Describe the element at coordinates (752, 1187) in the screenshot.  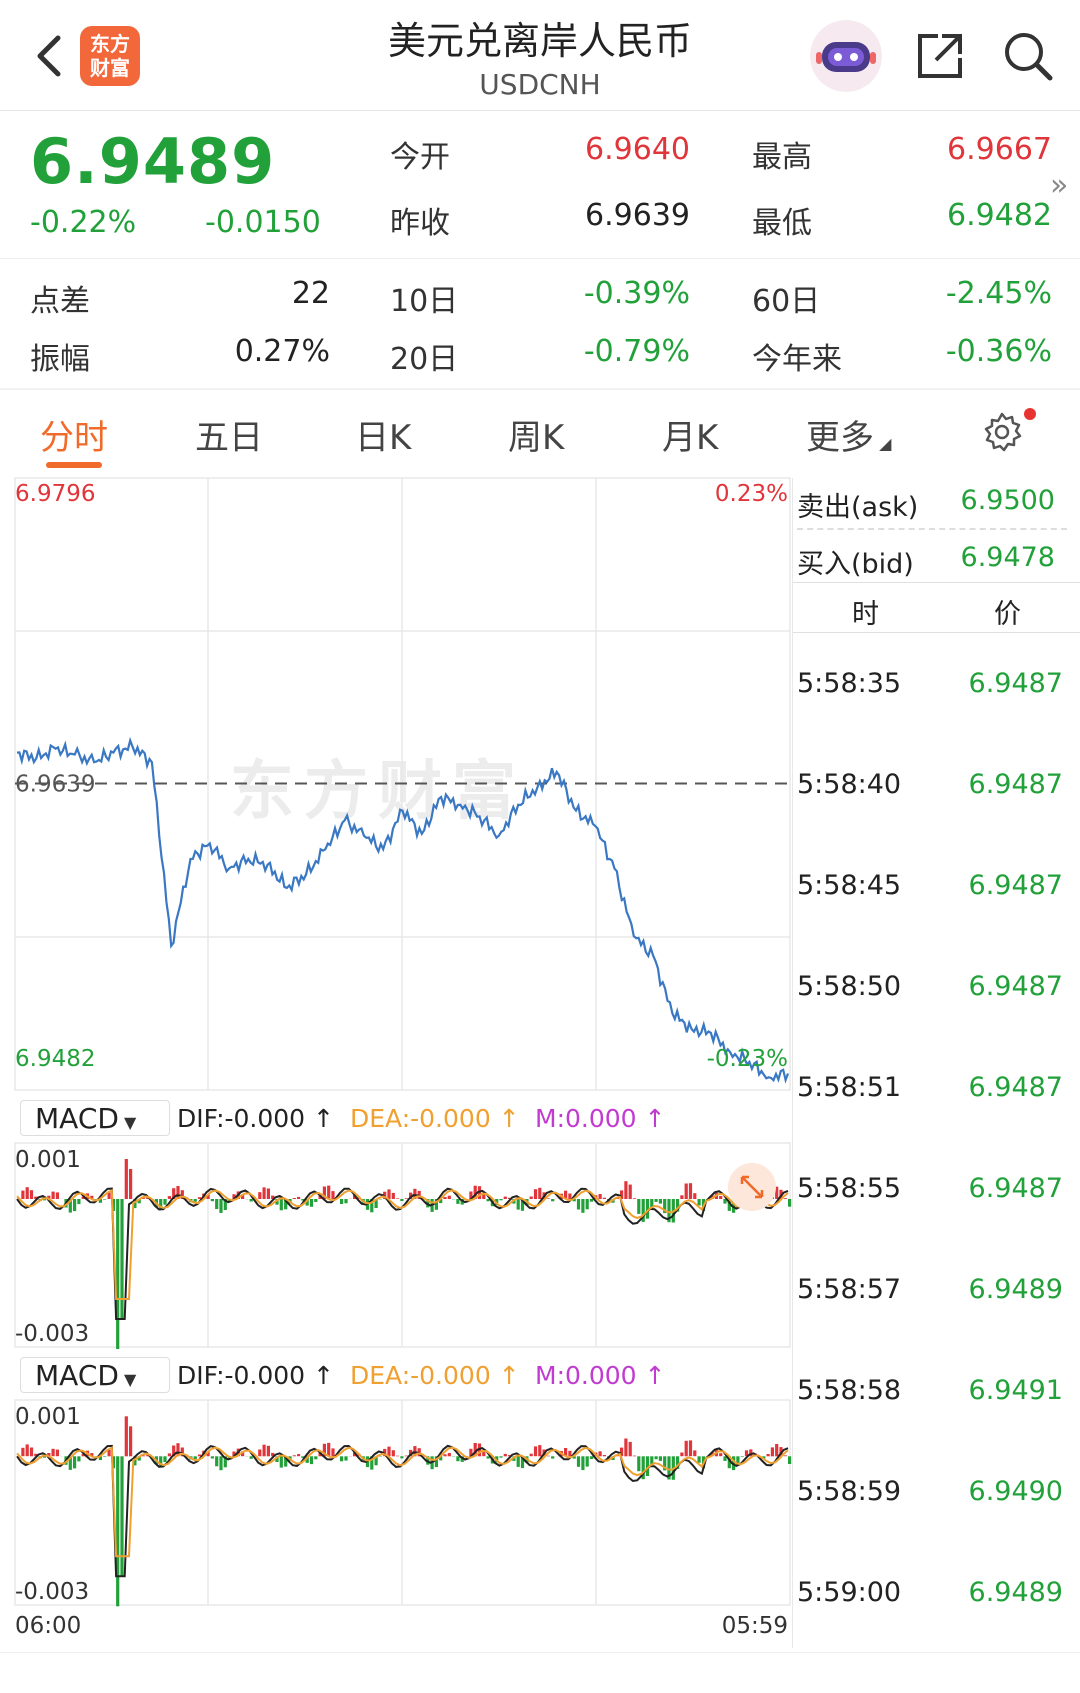
I see `fullscreen-icon` at that location.